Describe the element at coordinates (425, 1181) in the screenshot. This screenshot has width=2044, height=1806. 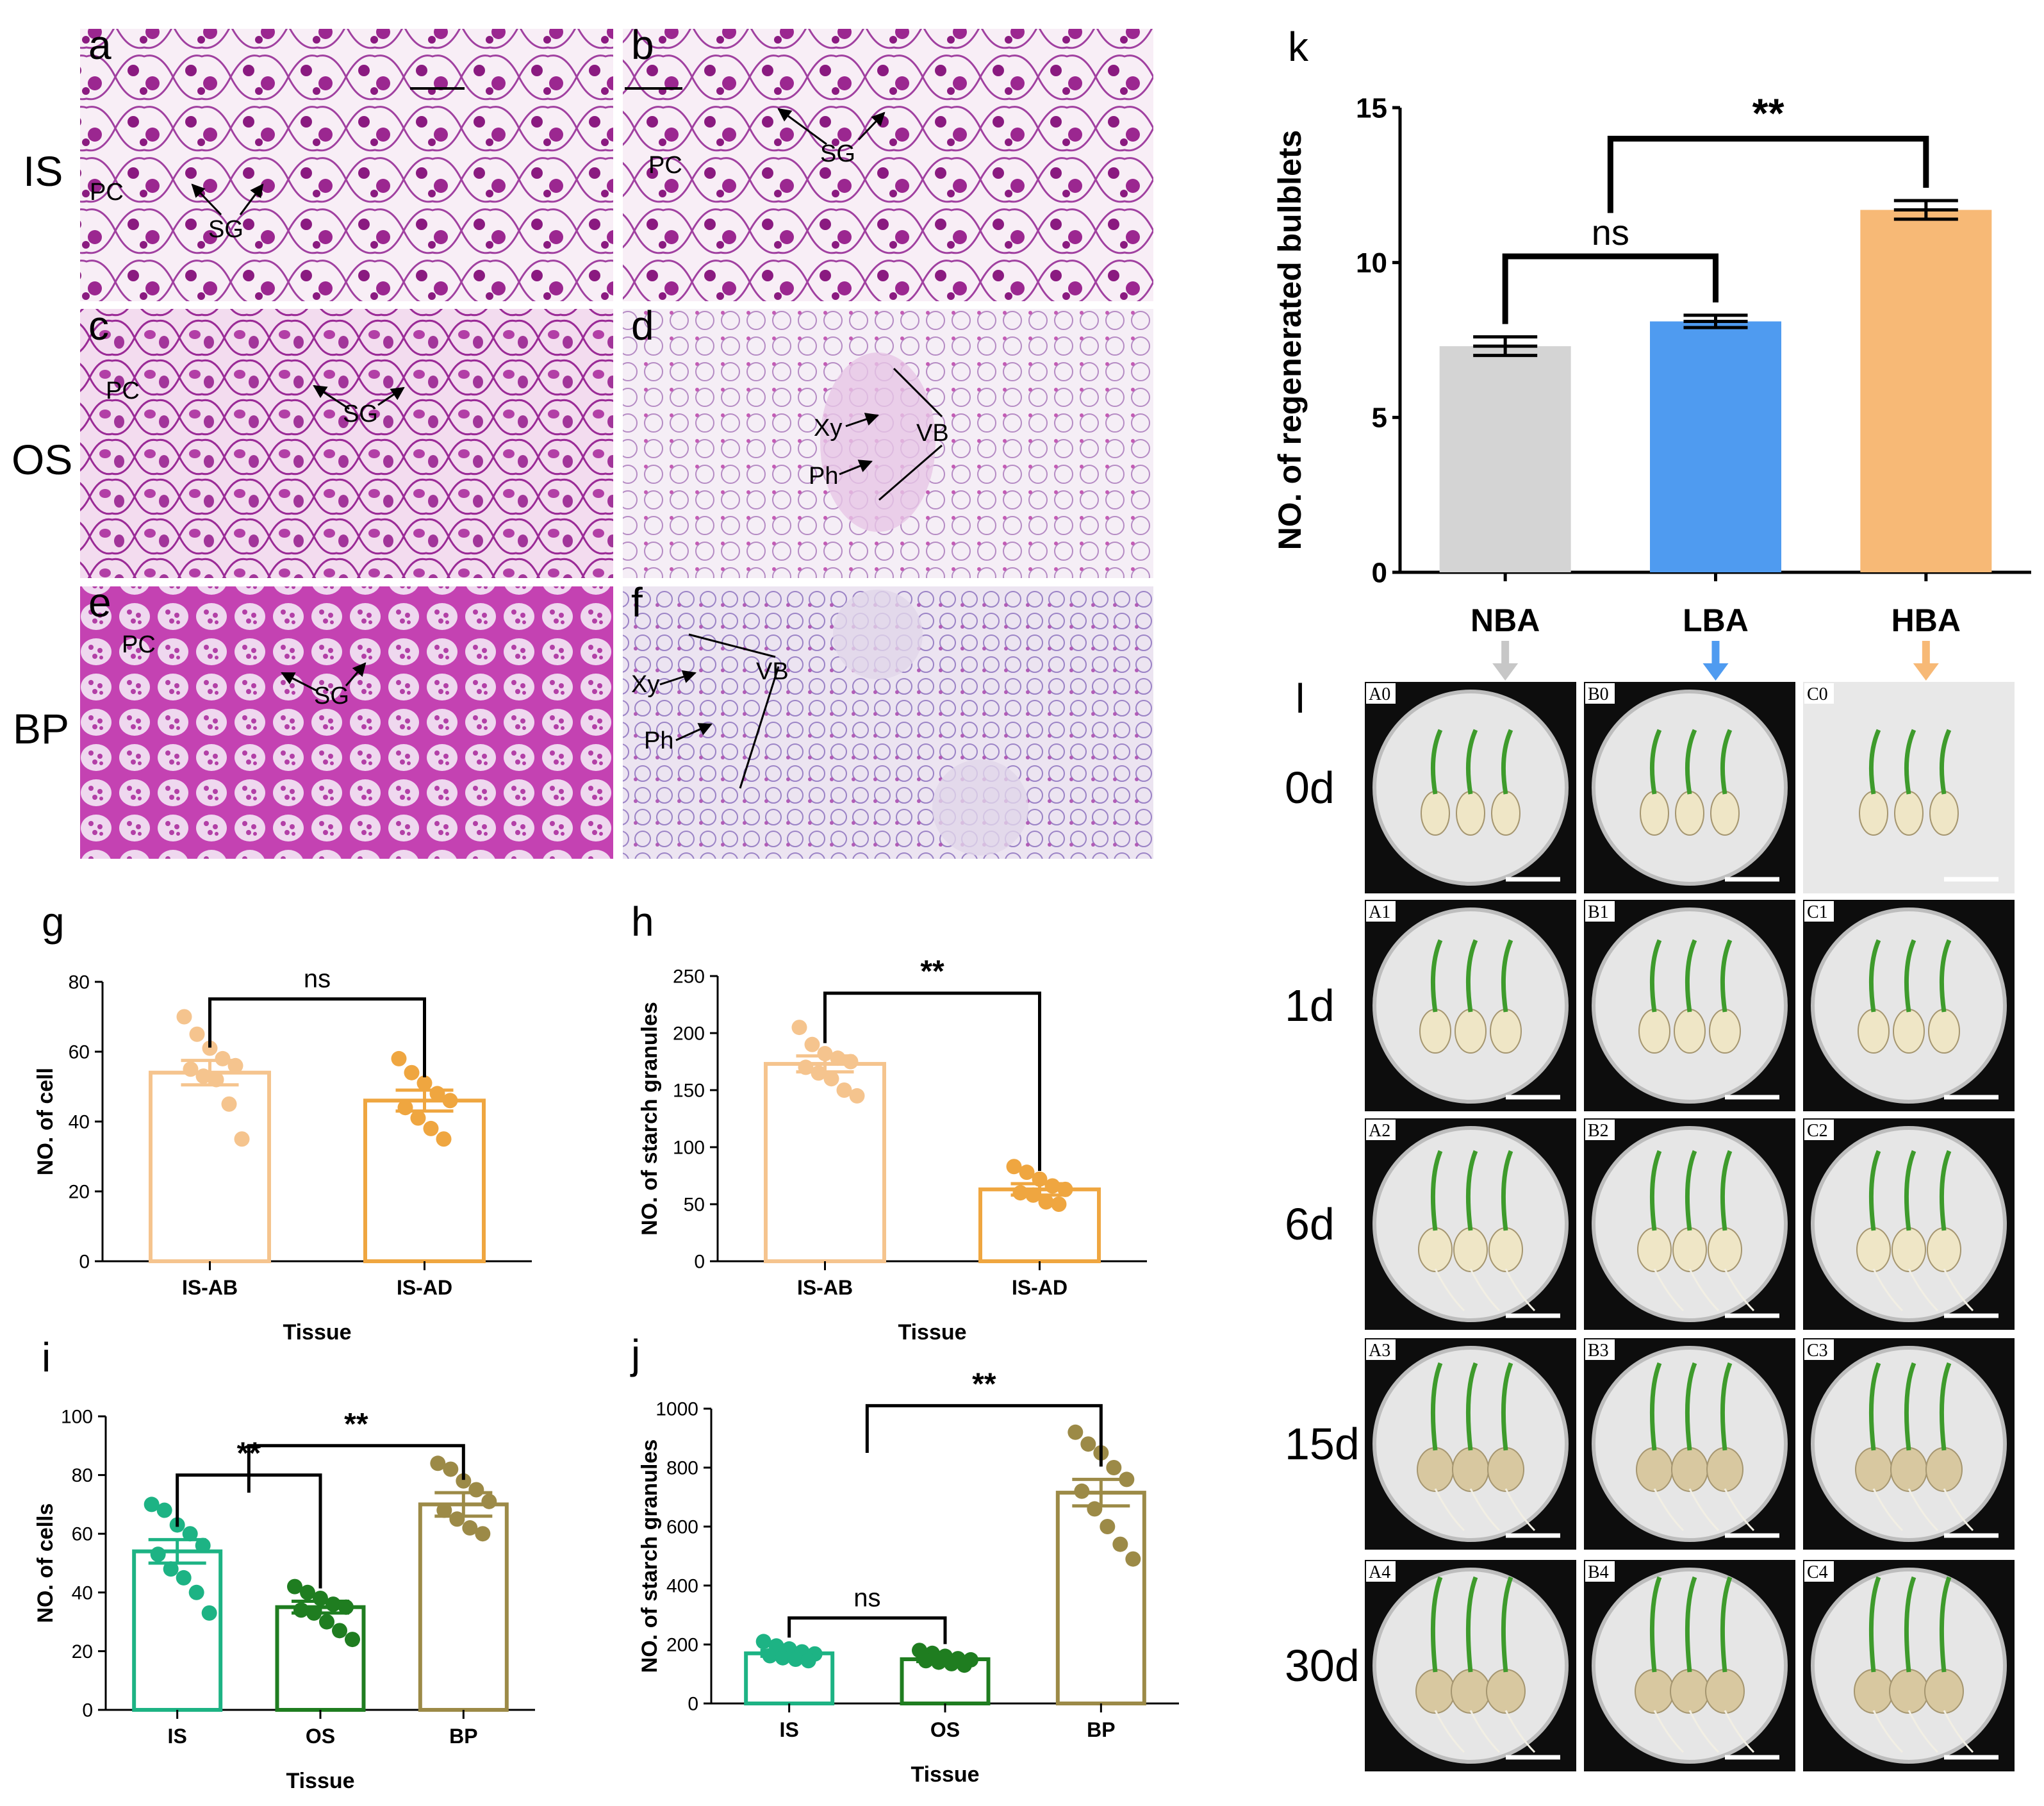
I see `bar-IS-AD` at that location.